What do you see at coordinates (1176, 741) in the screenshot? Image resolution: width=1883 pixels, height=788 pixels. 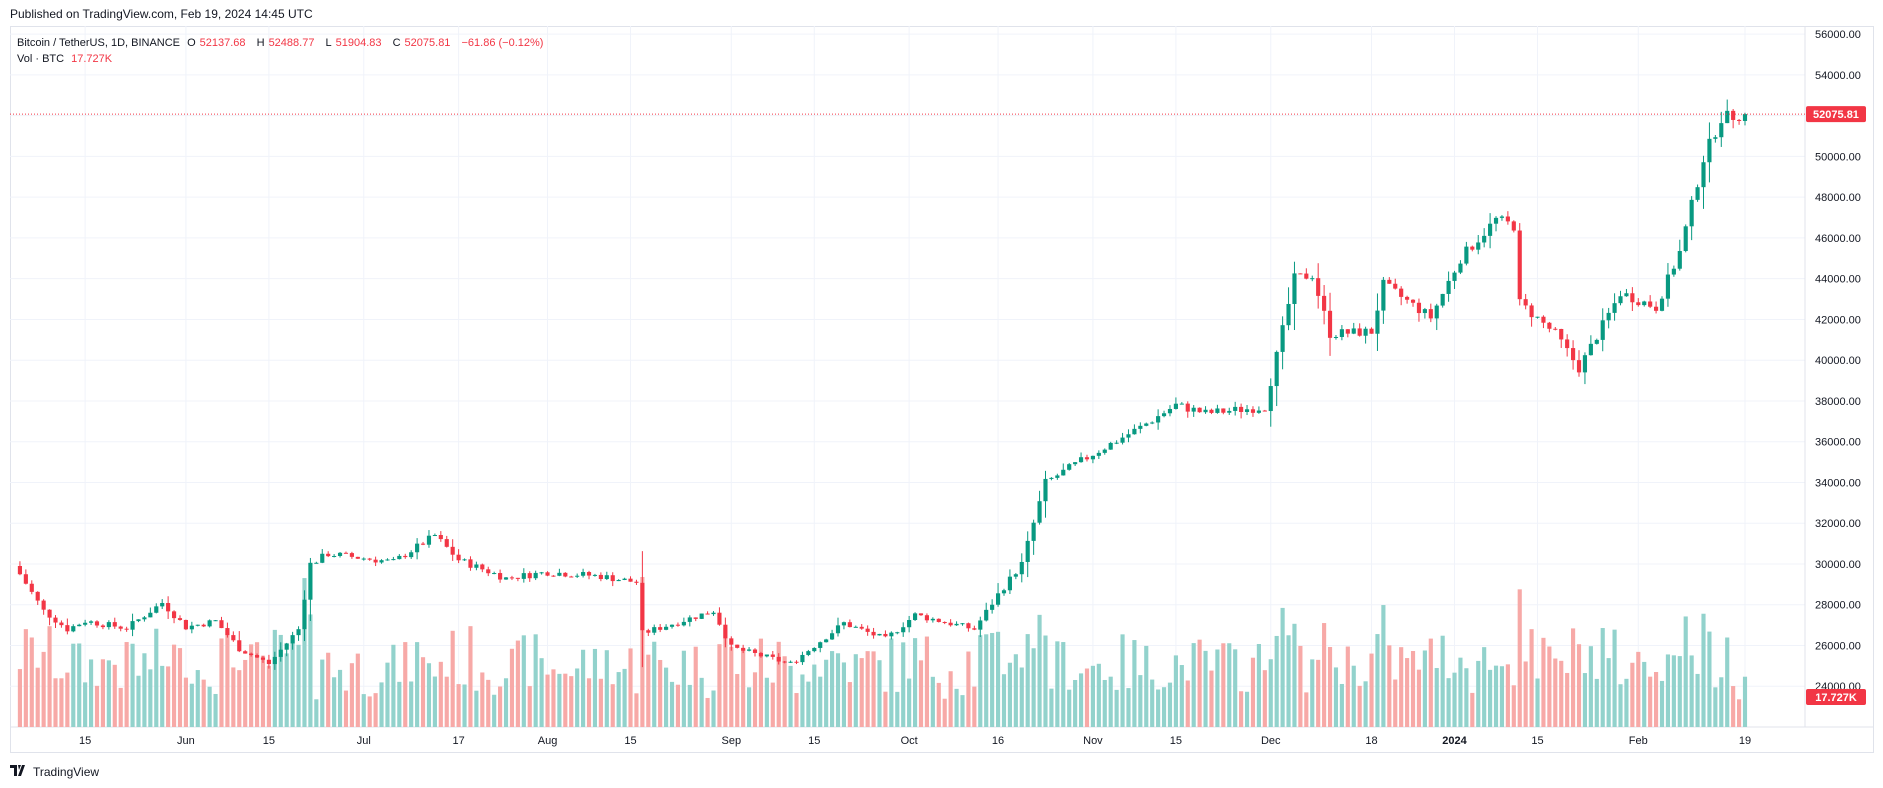 I see `time-tick-label: 15` at bounding box center [1176, 741].